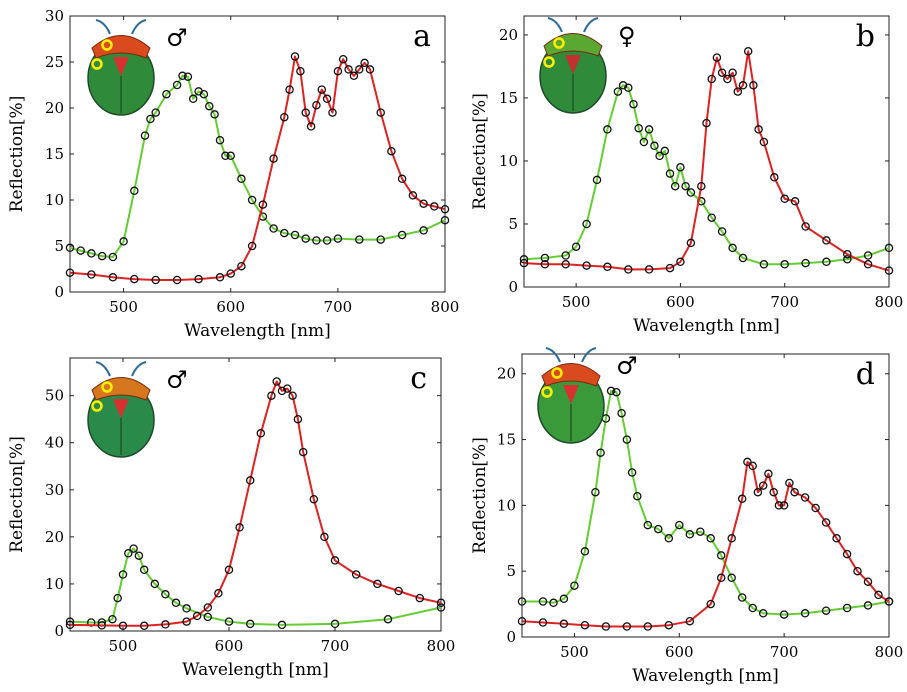  What do you see at coordinates (865, 374) in the screenshot?
I see `panel-letter: d` at bounding box center [865, 374].